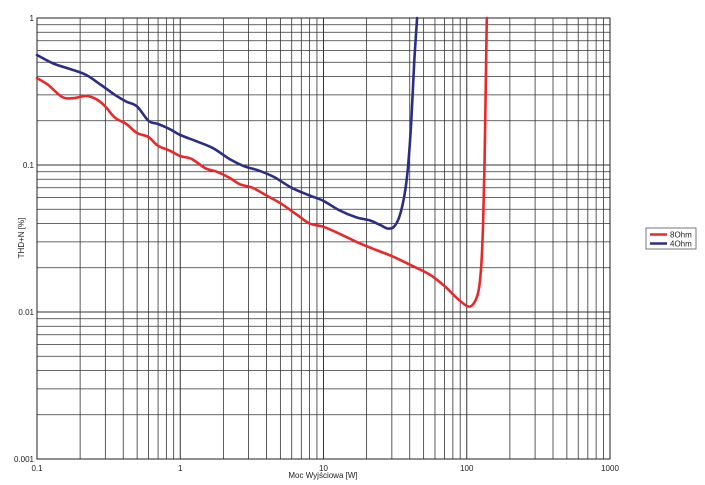  What do you see at coordinates (26, 312) in the screenshot?
I see `y-tick-label: 0.01` at bounding box center [26, 312].